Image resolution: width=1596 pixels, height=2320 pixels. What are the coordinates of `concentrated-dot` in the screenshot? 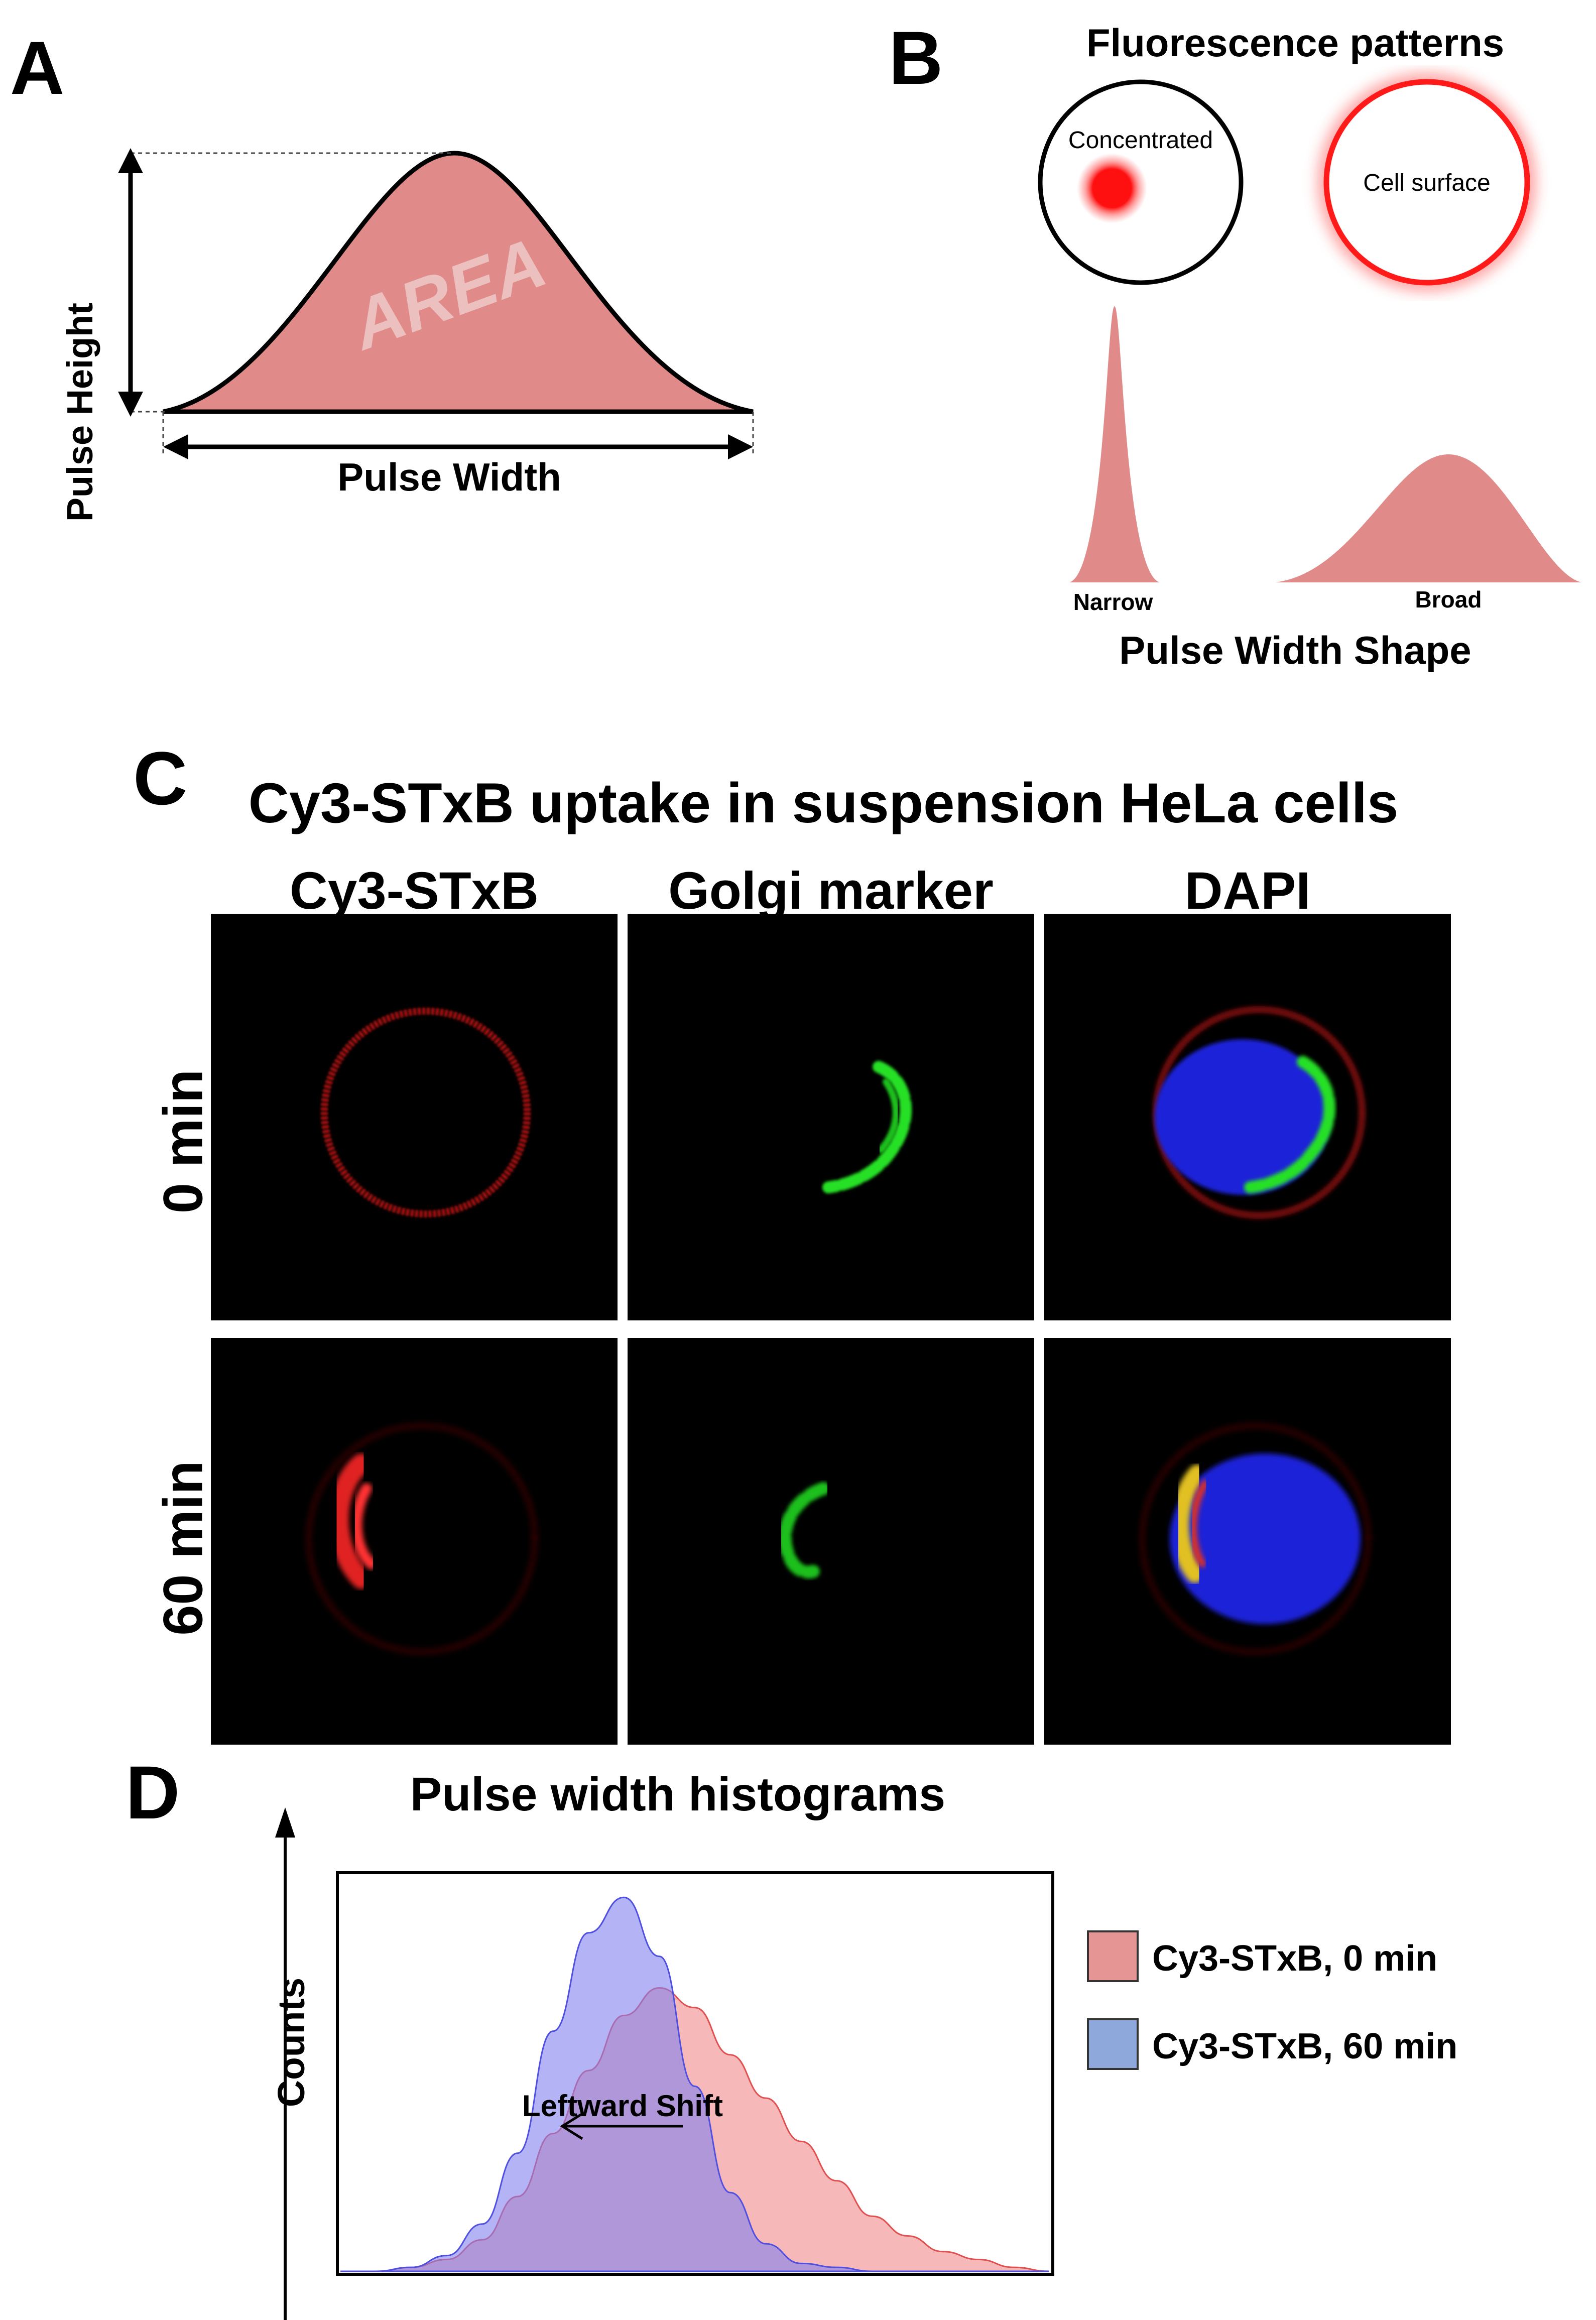 It's located at (1112, 188).